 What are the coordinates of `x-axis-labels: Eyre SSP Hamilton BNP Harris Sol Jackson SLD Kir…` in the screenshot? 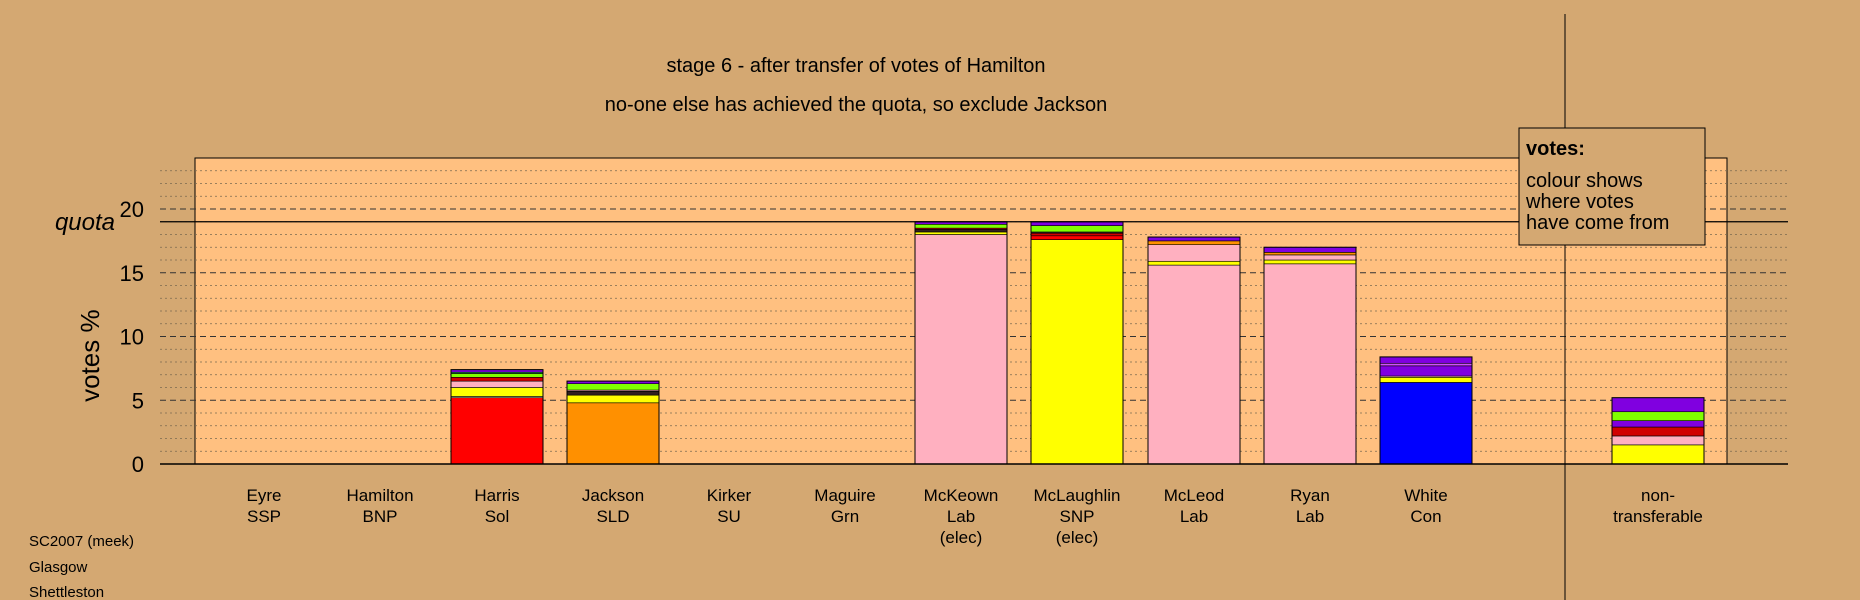 It's located at (975, 516).